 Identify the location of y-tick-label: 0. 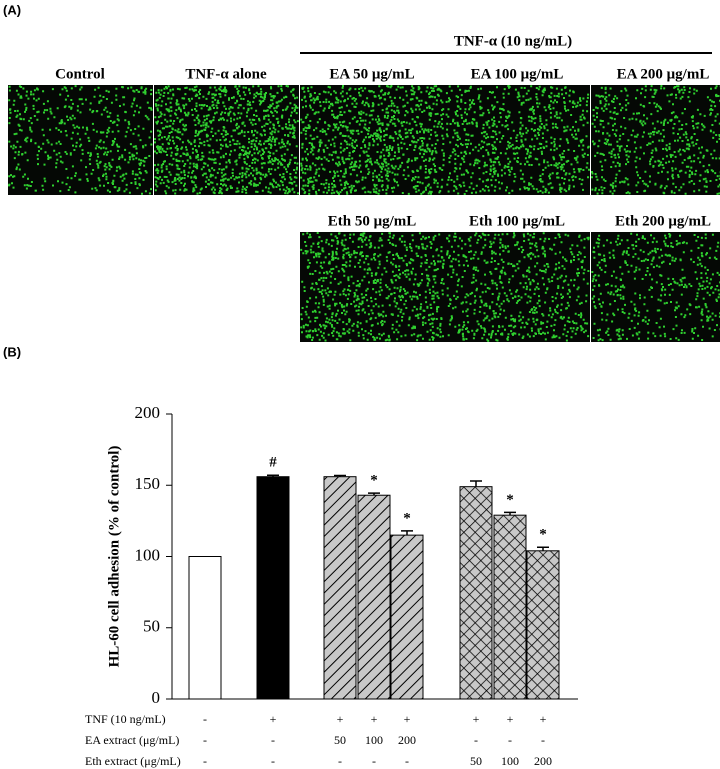
(156, 697).